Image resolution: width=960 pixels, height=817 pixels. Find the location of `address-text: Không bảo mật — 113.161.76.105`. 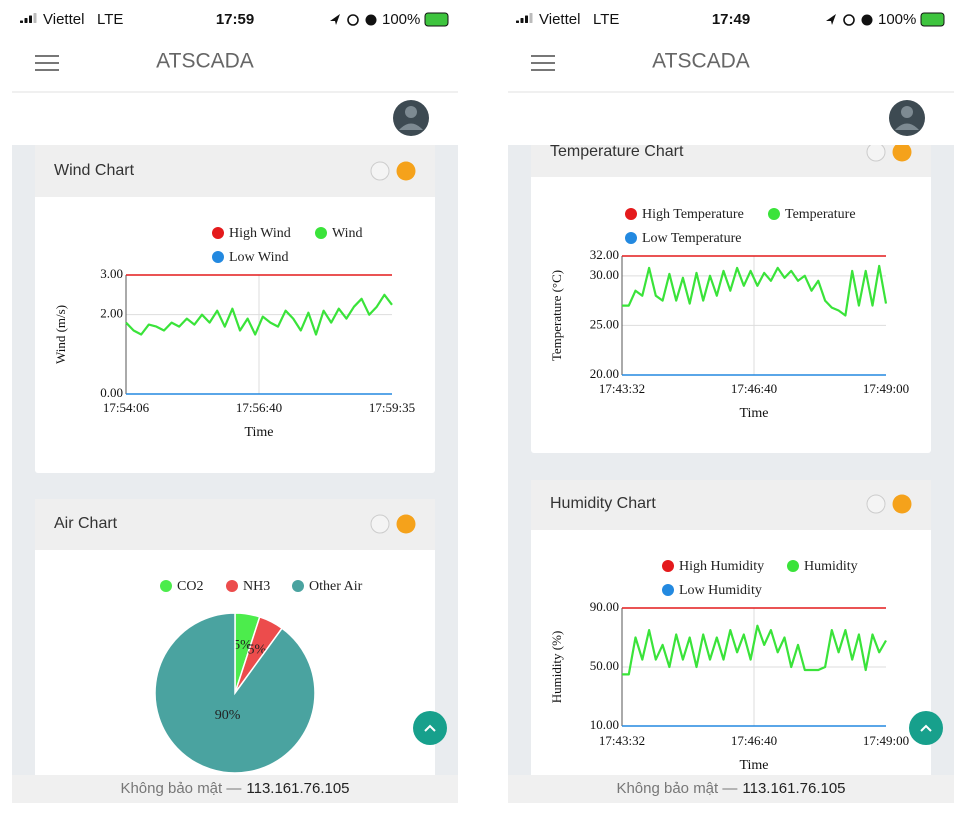

address-text: Không bảo mật — 113.161.76.105 is located at coordinates (234, 788).